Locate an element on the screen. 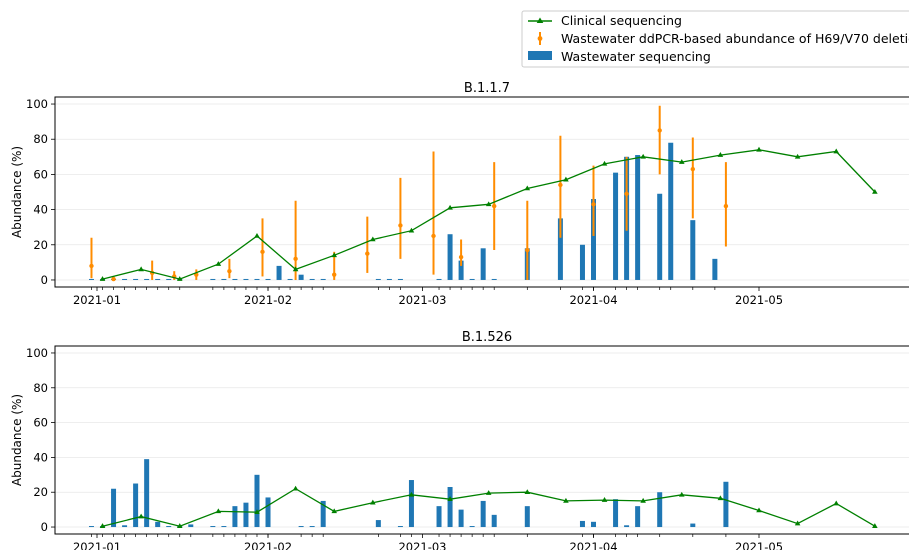  y-axis-label-b117: Abundance (%) is located at coordinates (17, 192).